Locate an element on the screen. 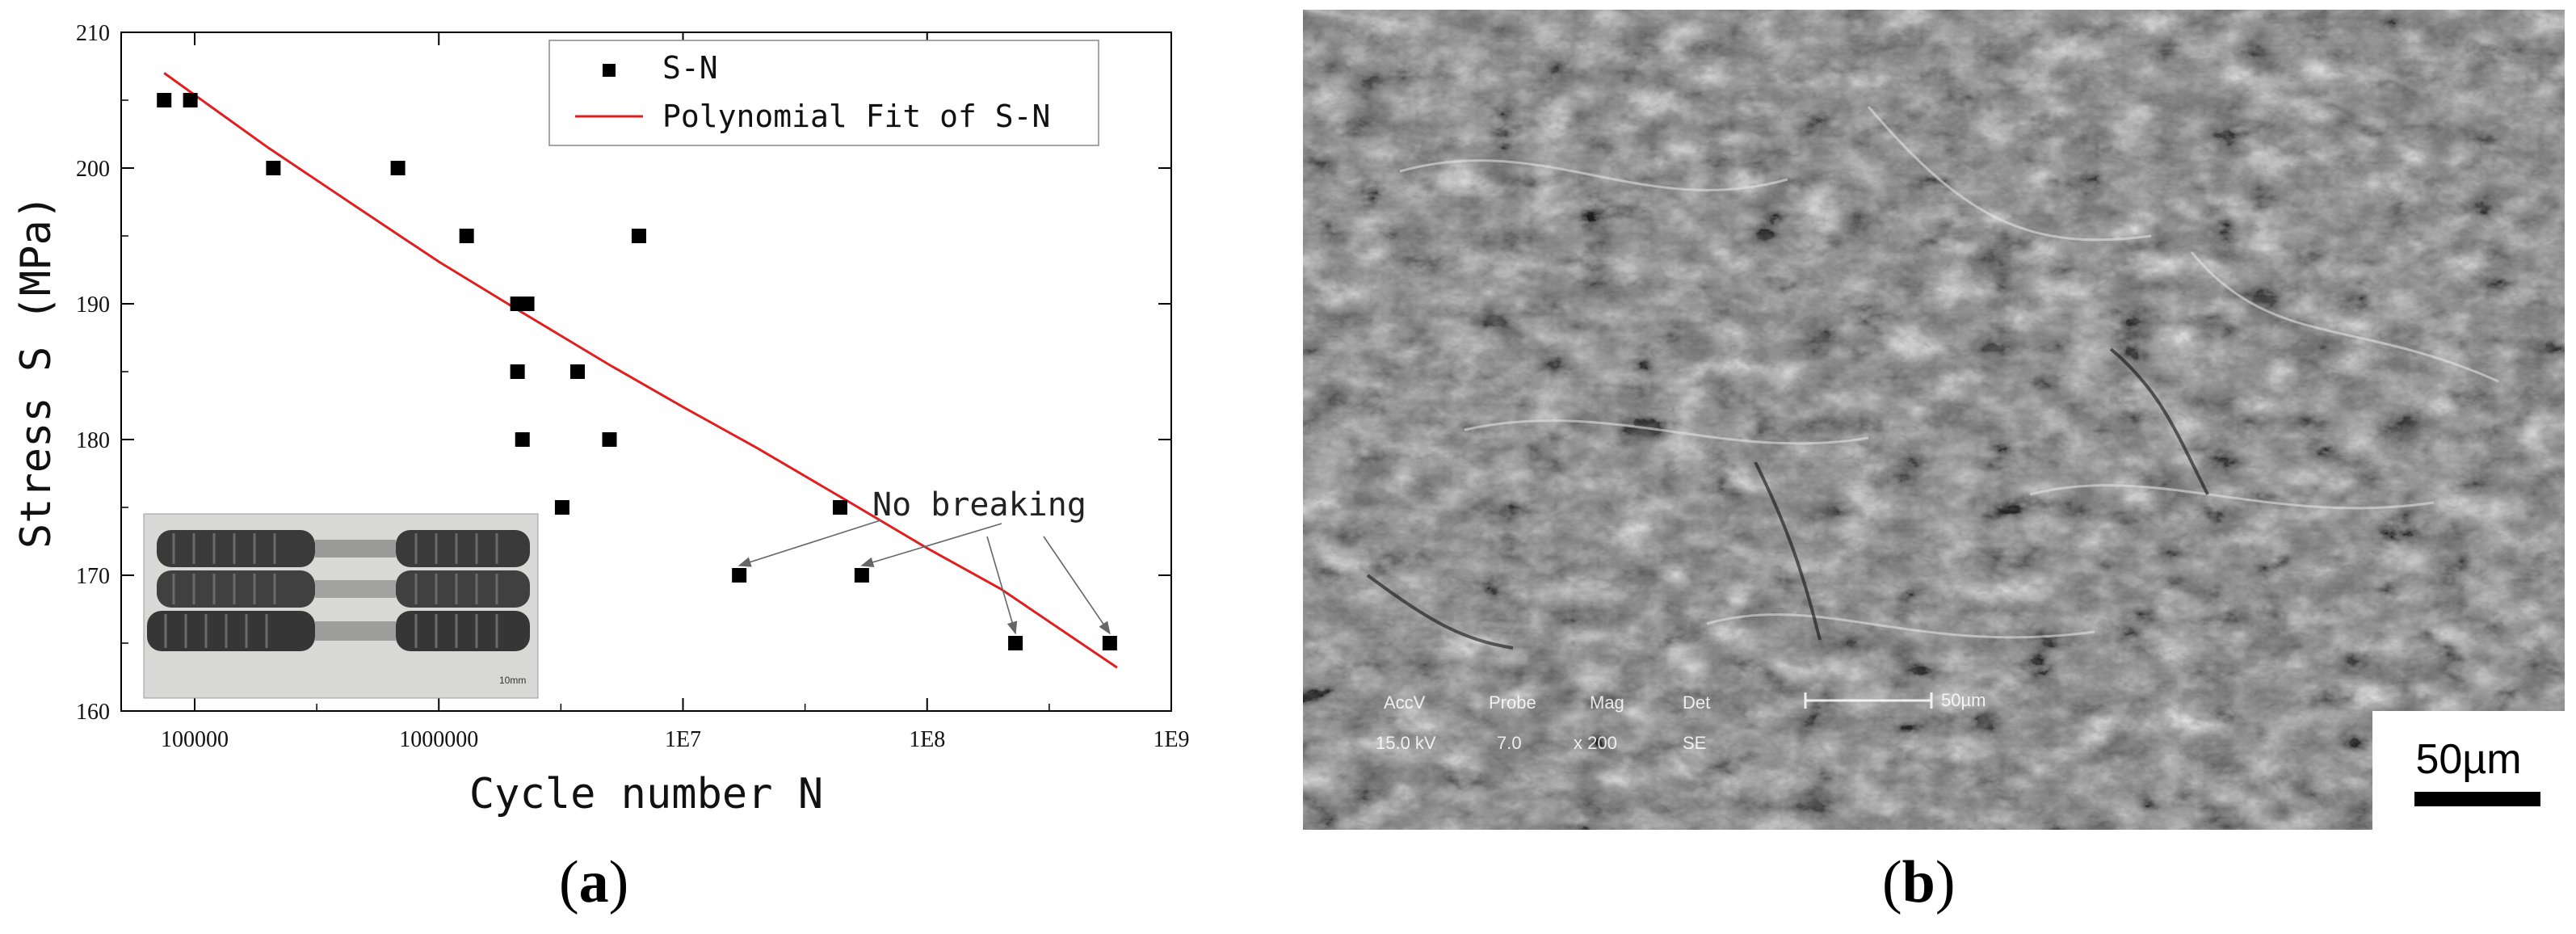  sem-info-value: 7.0 is located at coordinates (1510, 743).